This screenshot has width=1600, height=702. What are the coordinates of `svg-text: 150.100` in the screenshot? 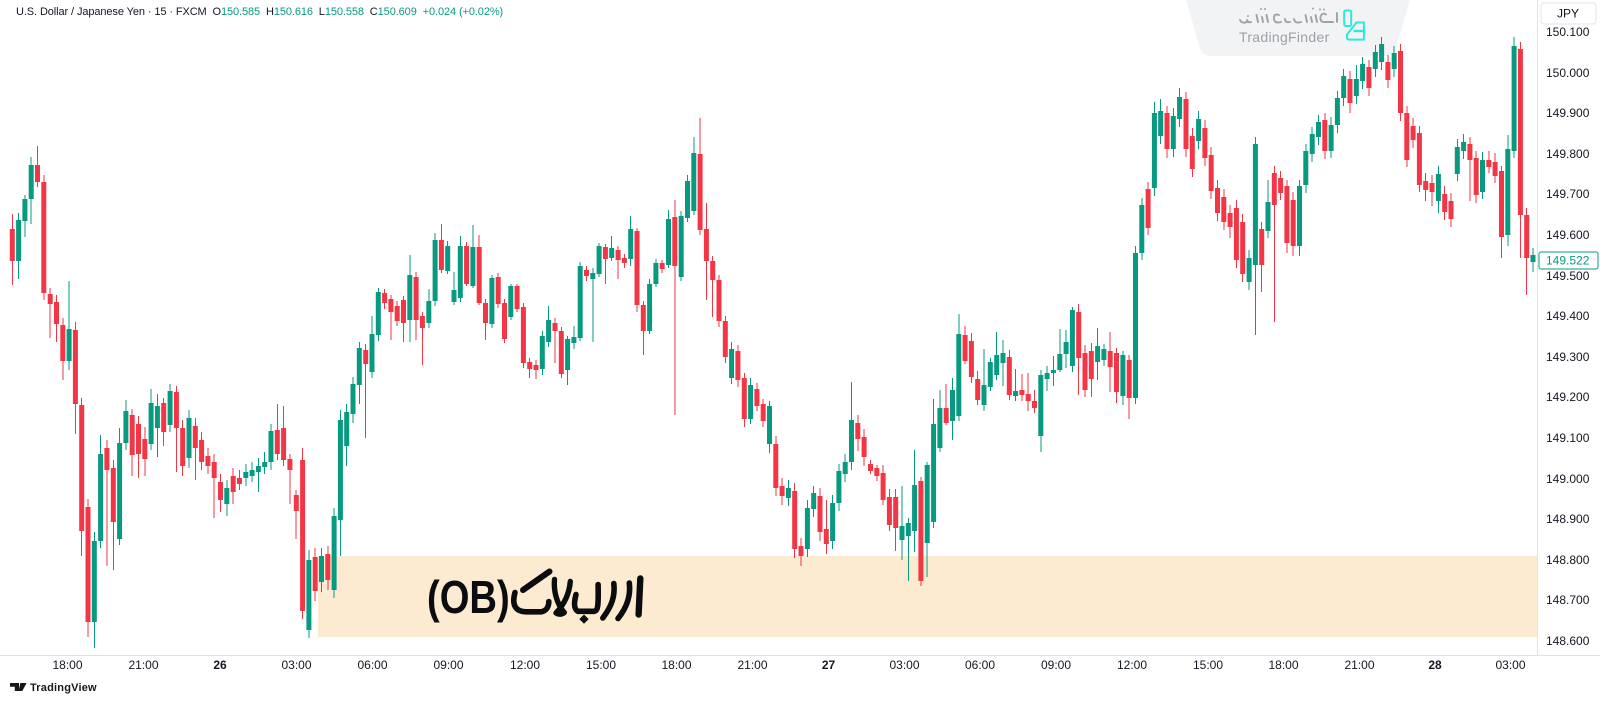 It's located at (1568, 32).